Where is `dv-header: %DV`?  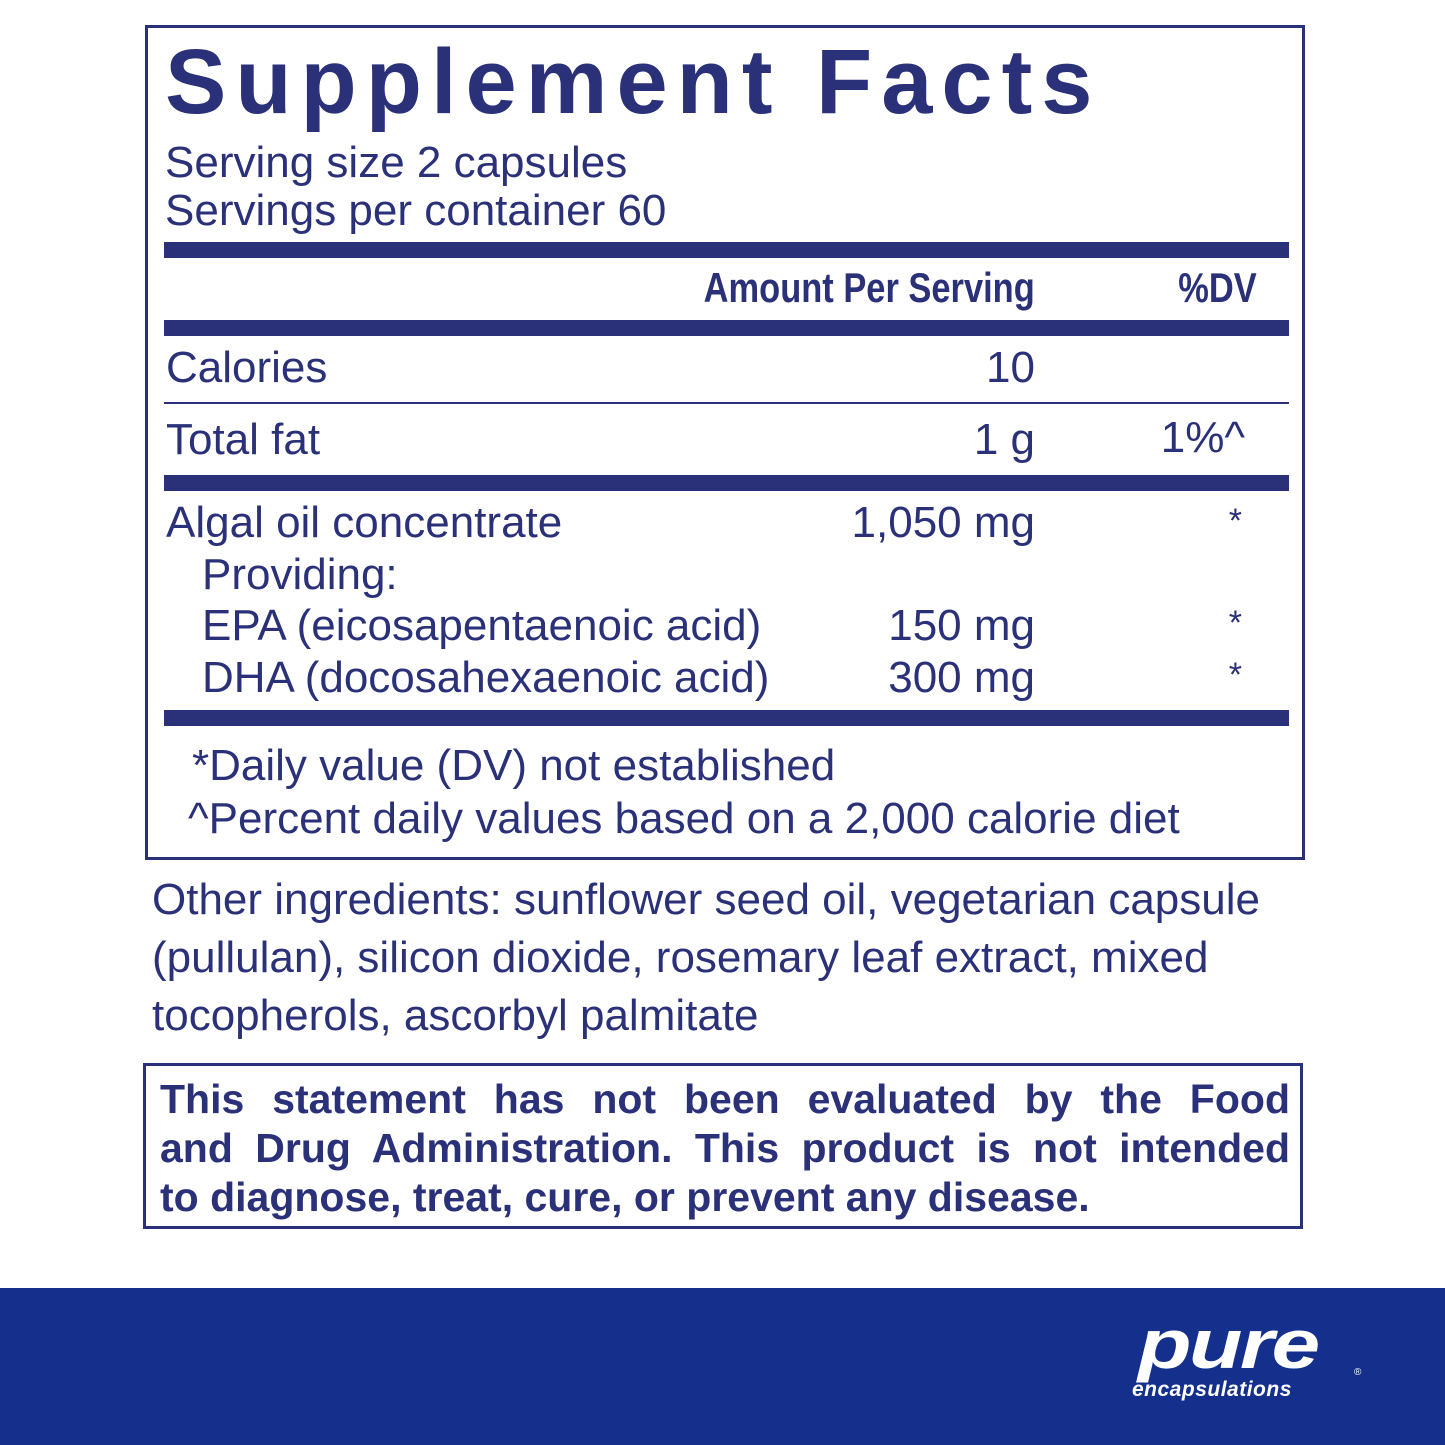 dv-header: %DV is located at coordinates (1217, 287).